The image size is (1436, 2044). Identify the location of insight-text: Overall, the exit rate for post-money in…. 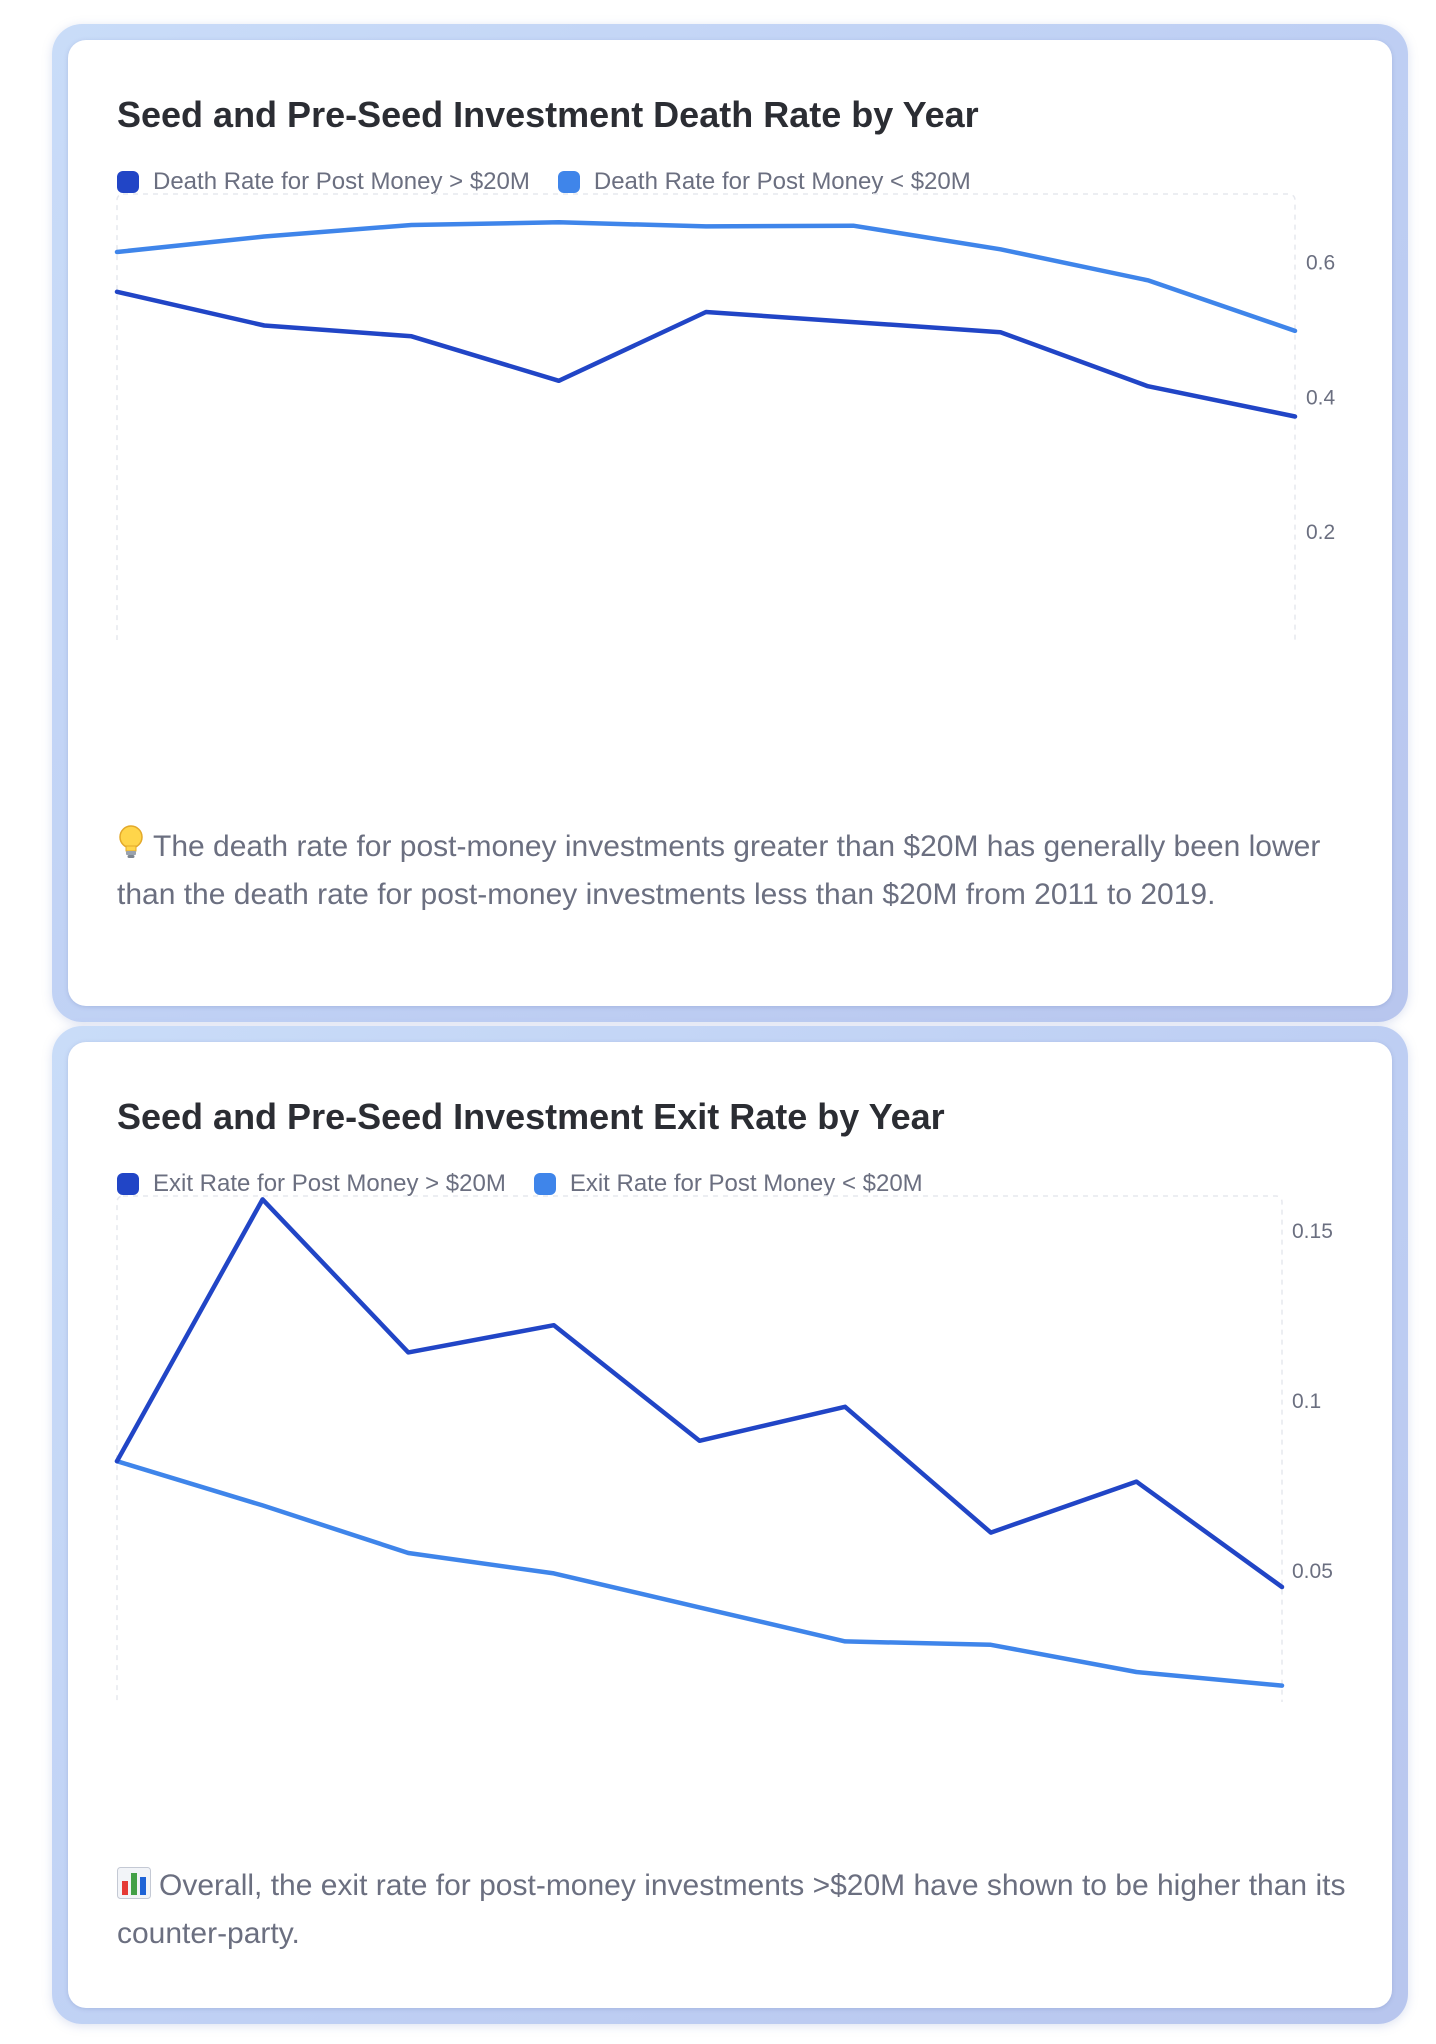
(731, 1909).